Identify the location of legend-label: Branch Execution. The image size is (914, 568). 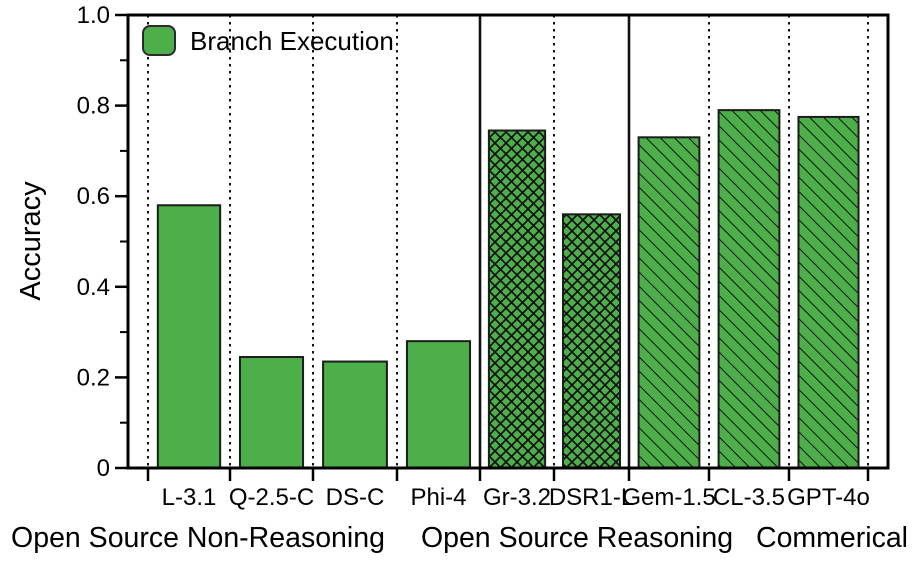
(292, 41).